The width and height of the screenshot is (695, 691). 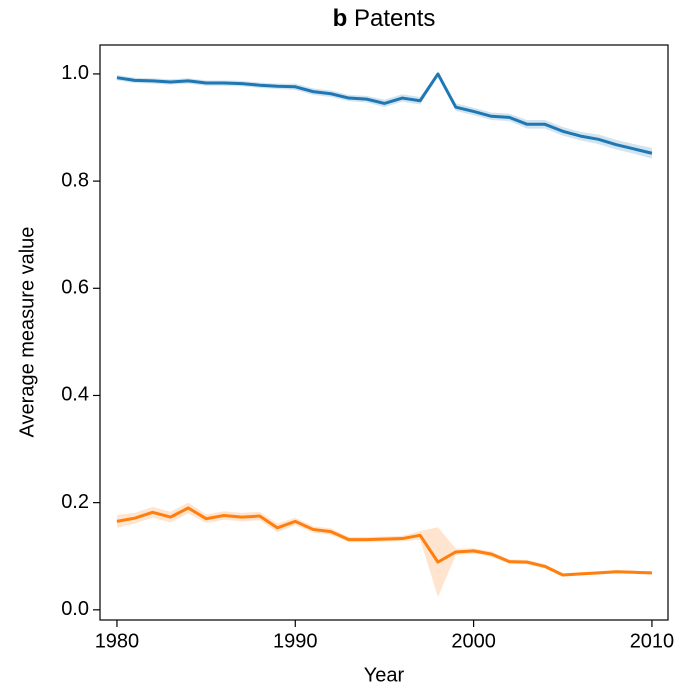 What do you see at coordinates (75, 609) in the screenshot?
I see `y-tick-label: 0.0` at bounding box center [75, 609].